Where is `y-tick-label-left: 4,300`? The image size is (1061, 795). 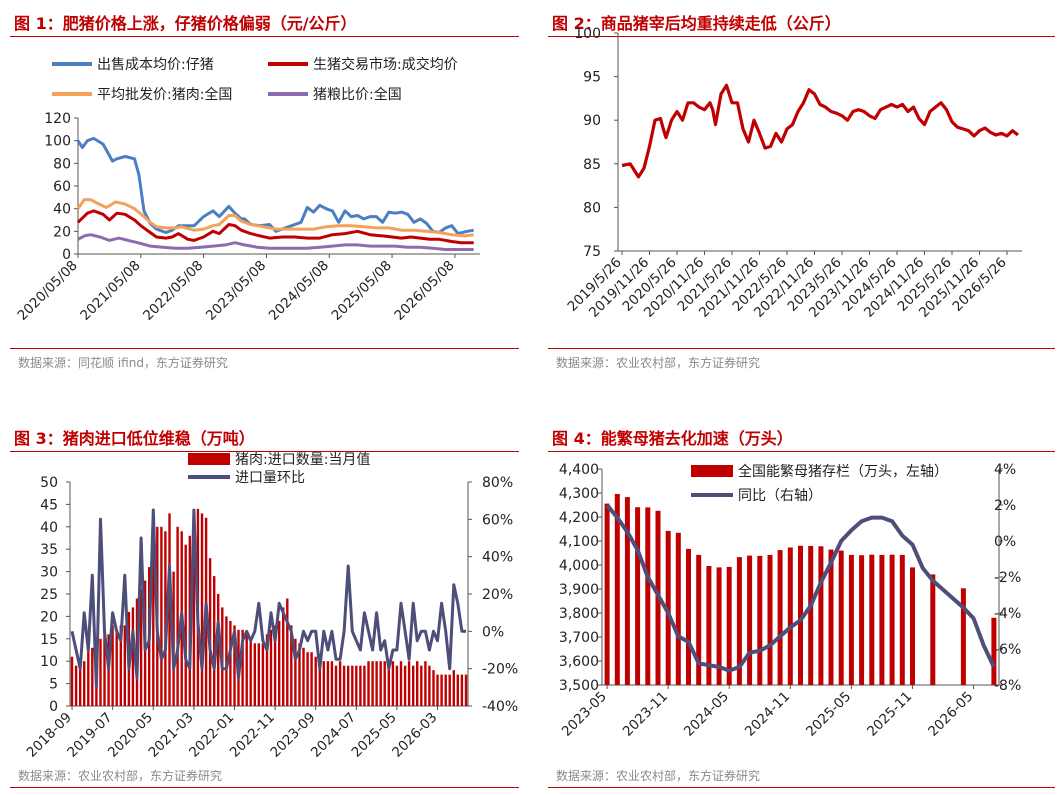
y-tick-label-left: 4,300 is located at coordinates (579, 494).